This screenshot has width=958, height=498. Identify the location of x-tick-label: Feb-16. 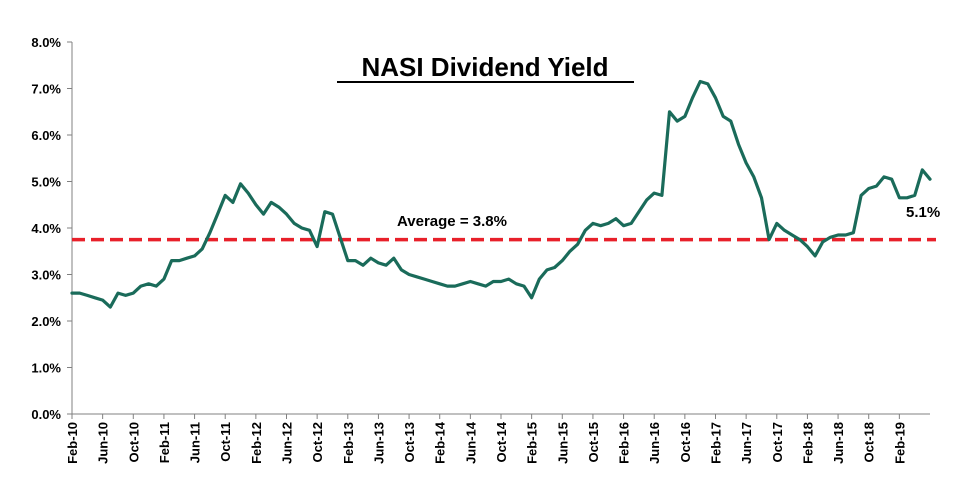
(624, 443).